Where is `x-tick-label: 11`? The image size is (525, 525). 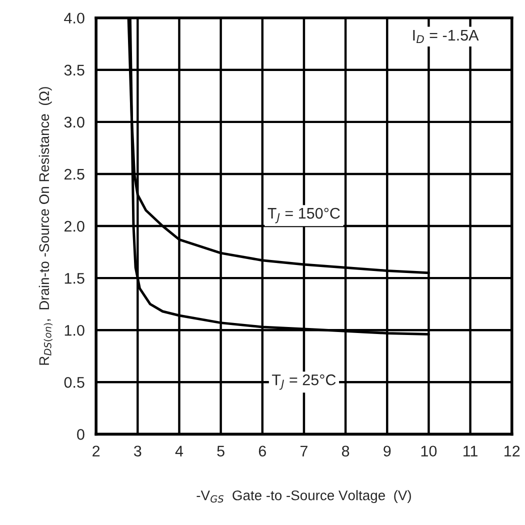
x-tick-label: 11 is located at coordinates (471, 451).